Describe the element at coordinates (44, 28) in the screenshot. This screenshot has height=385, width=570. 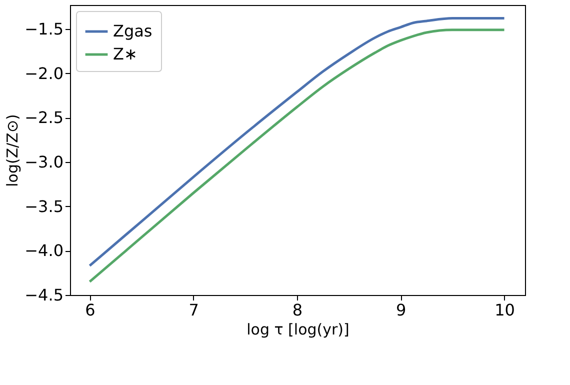
I see `y-tick-label: −1.5` at that location.